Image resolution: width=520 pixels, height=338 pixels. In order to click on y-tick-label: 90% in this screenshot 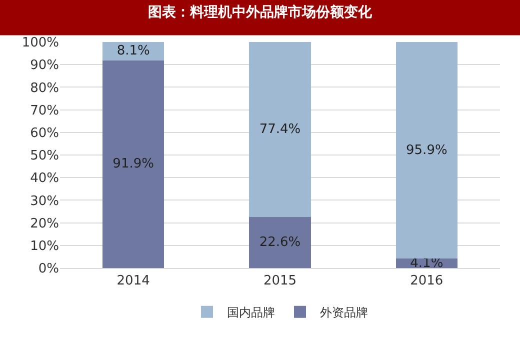, I will do `click(44, 66)`.